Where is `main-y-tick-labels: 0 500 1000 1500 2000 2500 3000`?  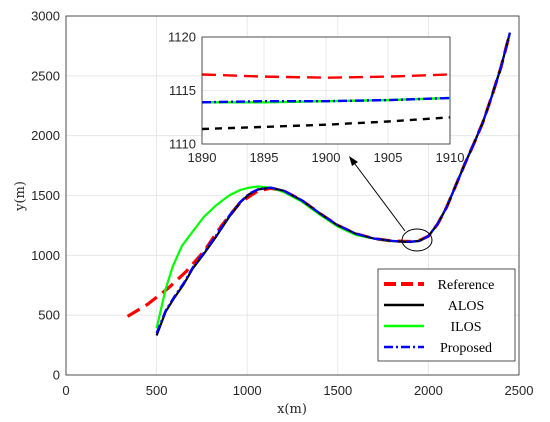
main-y-tick-labels: 0 500 1000 1500 2000 2500 3000 is located at coordinates (45, 196).